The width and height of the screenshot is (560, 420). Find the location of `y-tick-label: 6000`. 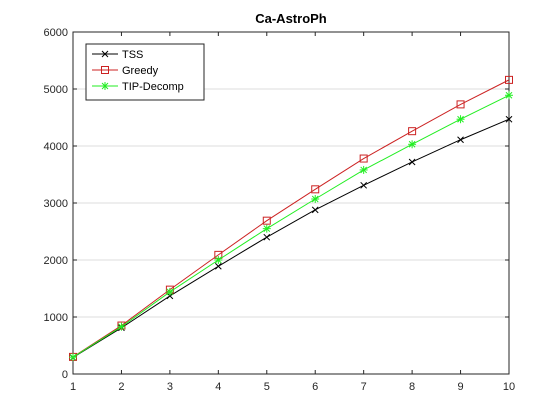

y-tick-label: 6000 is located at coordinates (56, 33).